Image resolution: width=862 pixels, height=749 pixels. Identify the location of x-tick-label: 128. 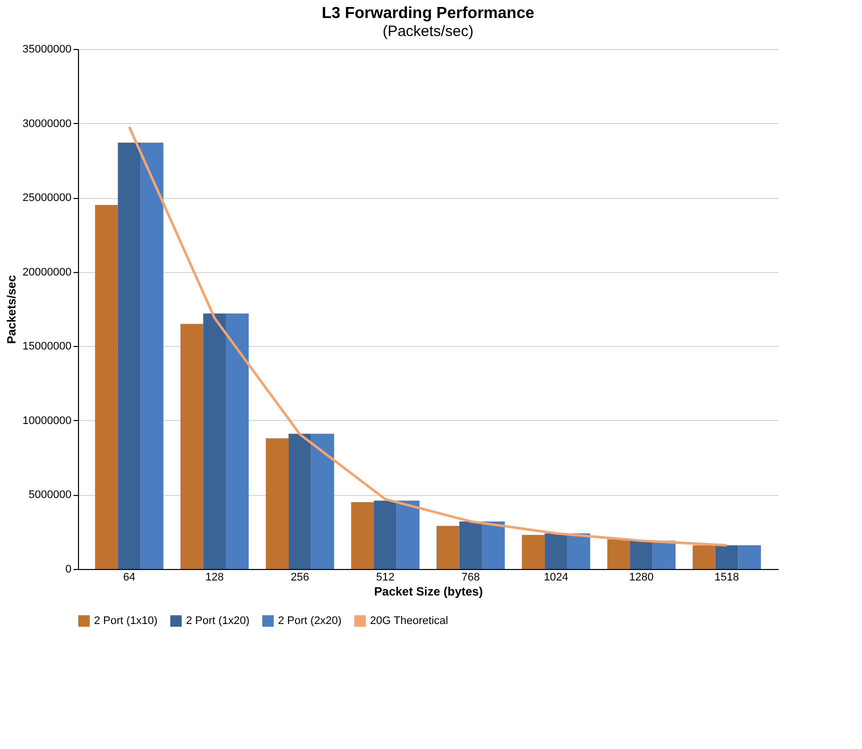
(214, 578).